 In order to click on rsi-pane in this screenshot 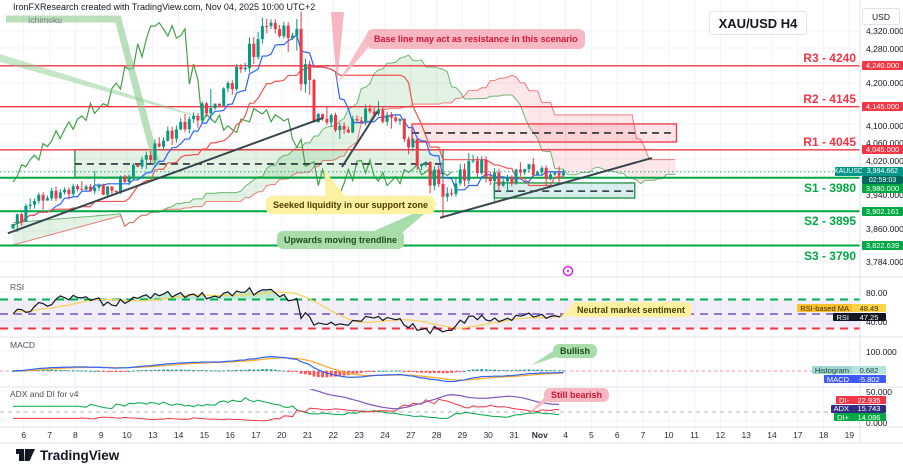, I will do `click(430, 310)`.